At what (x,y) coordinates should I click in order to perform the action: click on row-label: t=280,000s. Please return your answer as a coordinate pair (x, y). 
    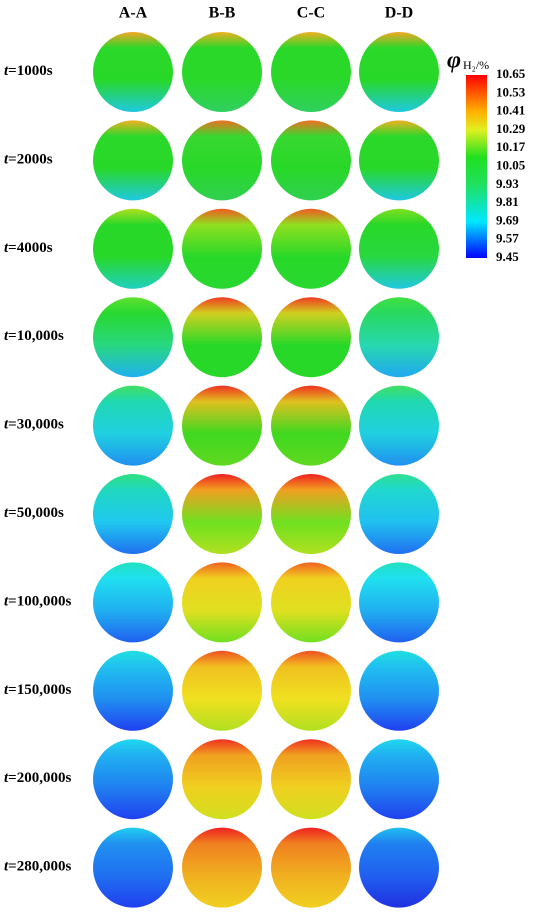
    Looking at the image, I should click on (37, 867).